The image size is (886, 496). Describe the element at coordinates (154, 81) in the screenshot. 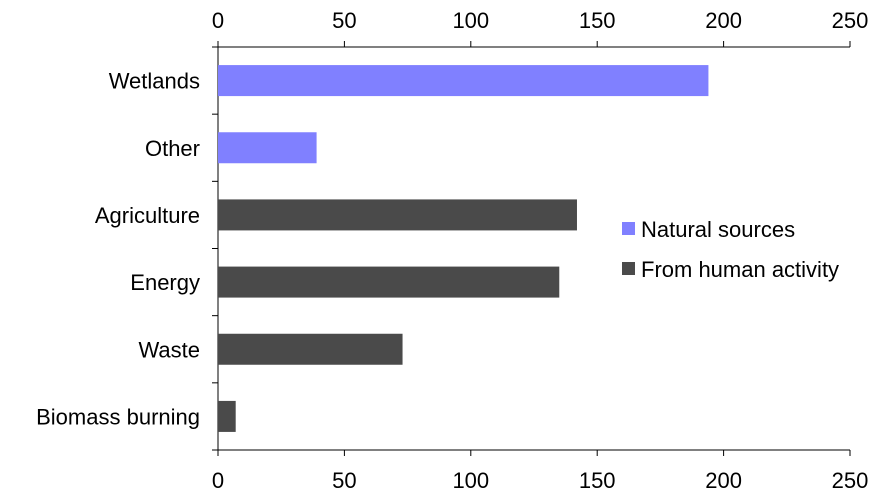

I see `category-label: Wetlands` at that location.